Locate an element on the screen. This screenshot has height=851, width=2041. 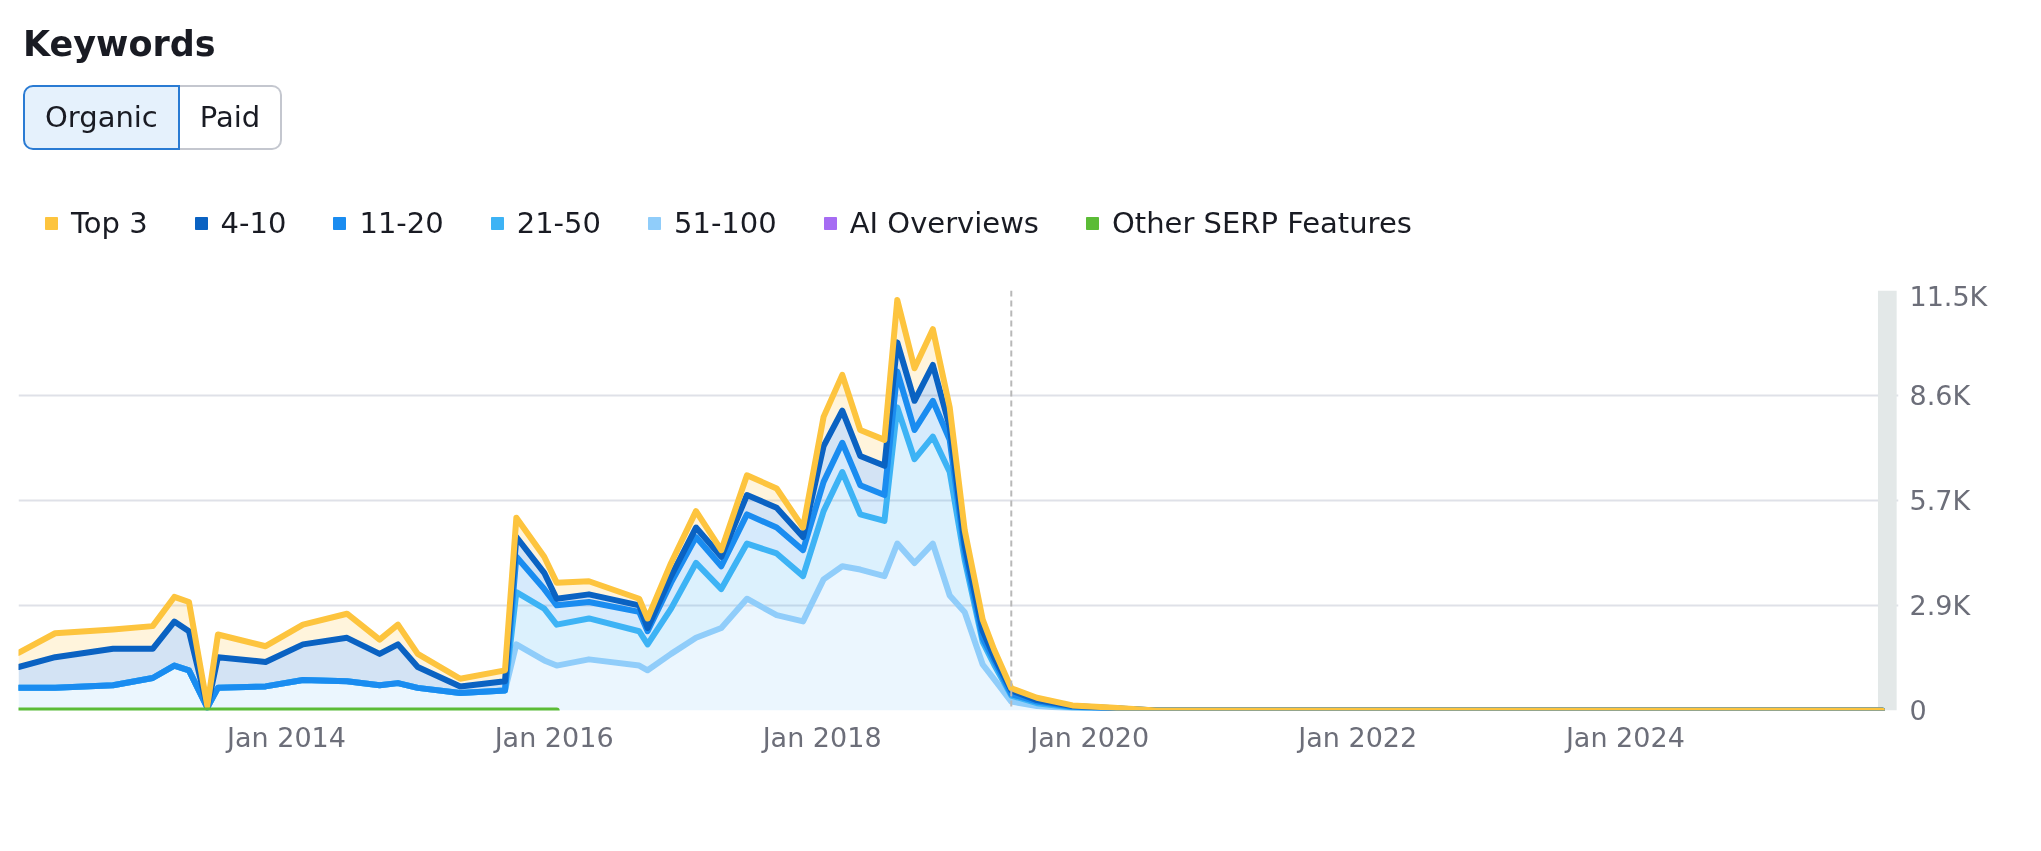
text: Organic is located at coordinates (101, 118).